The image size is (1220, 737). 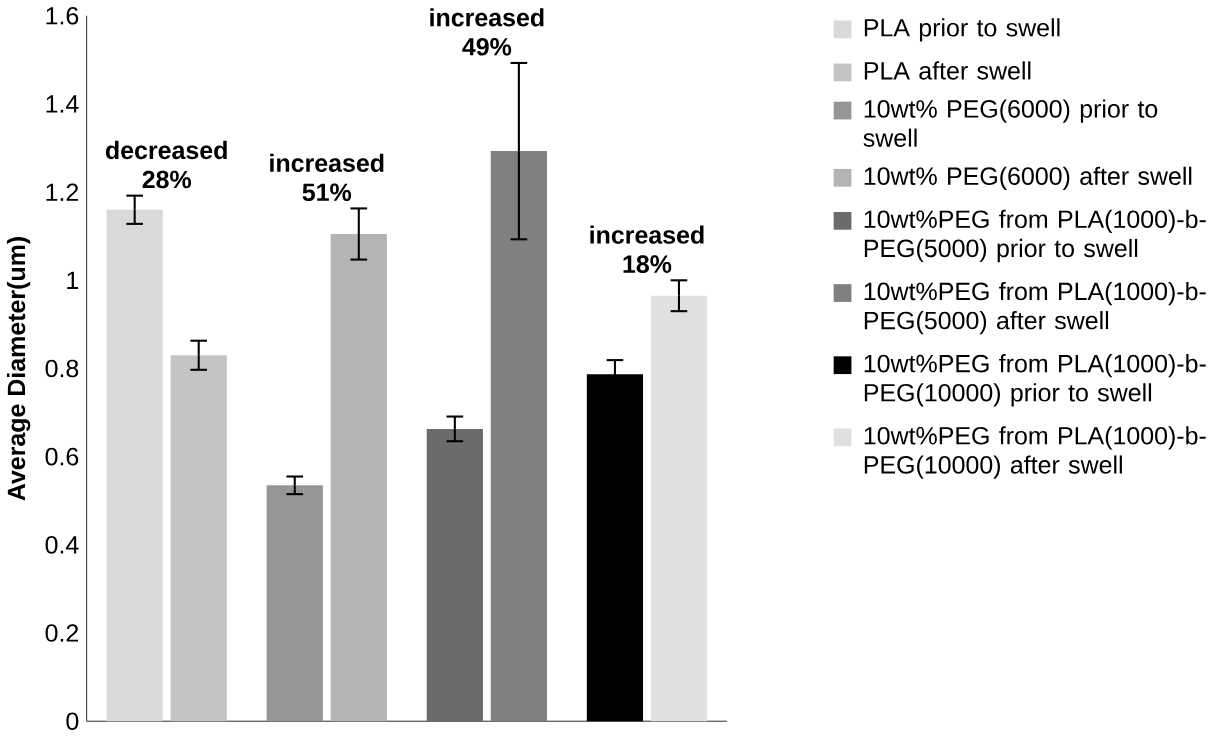 What do you see at coordinates (1010, 123) in the screenshot?
I see `legend-label: 10wt% PEG(6000) prior to swell` at bounding box center [1010, 123].